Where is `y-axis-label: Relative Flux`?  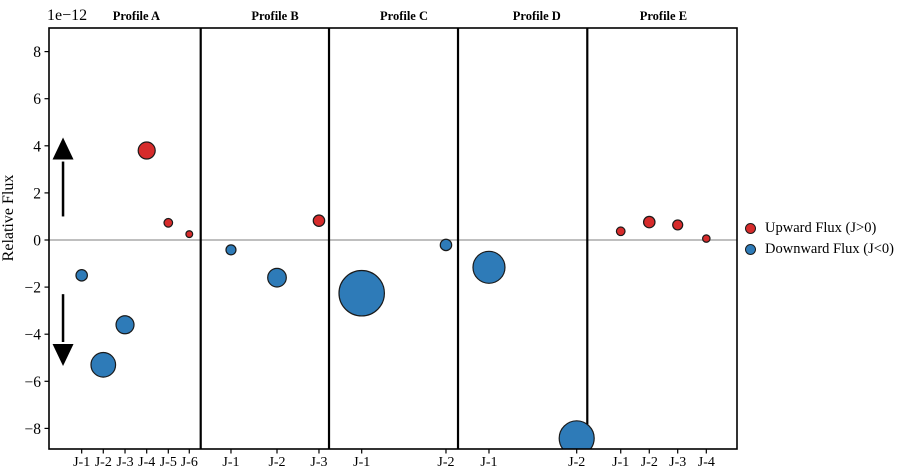
y-axis-label: Relative Flux is located at coordinates (8, 218).